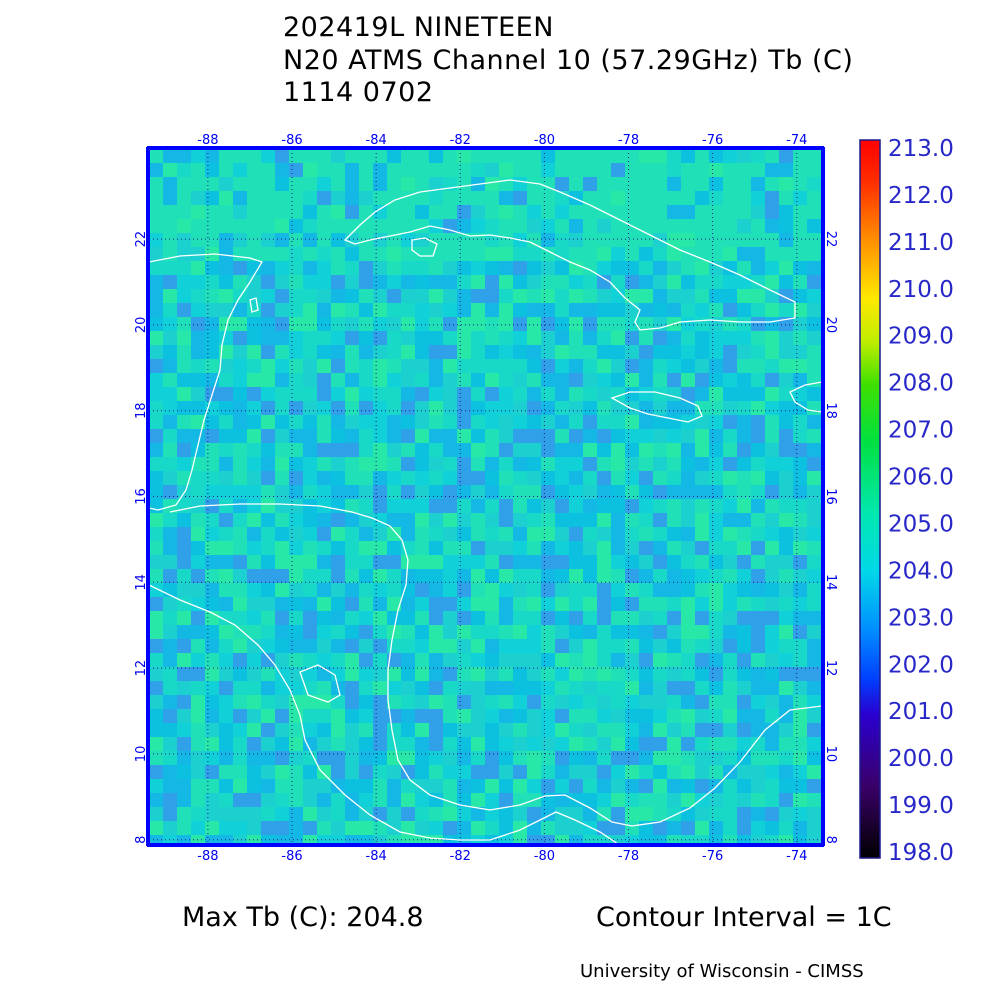  I want to click on cuba-coastline, so click(569, 255).